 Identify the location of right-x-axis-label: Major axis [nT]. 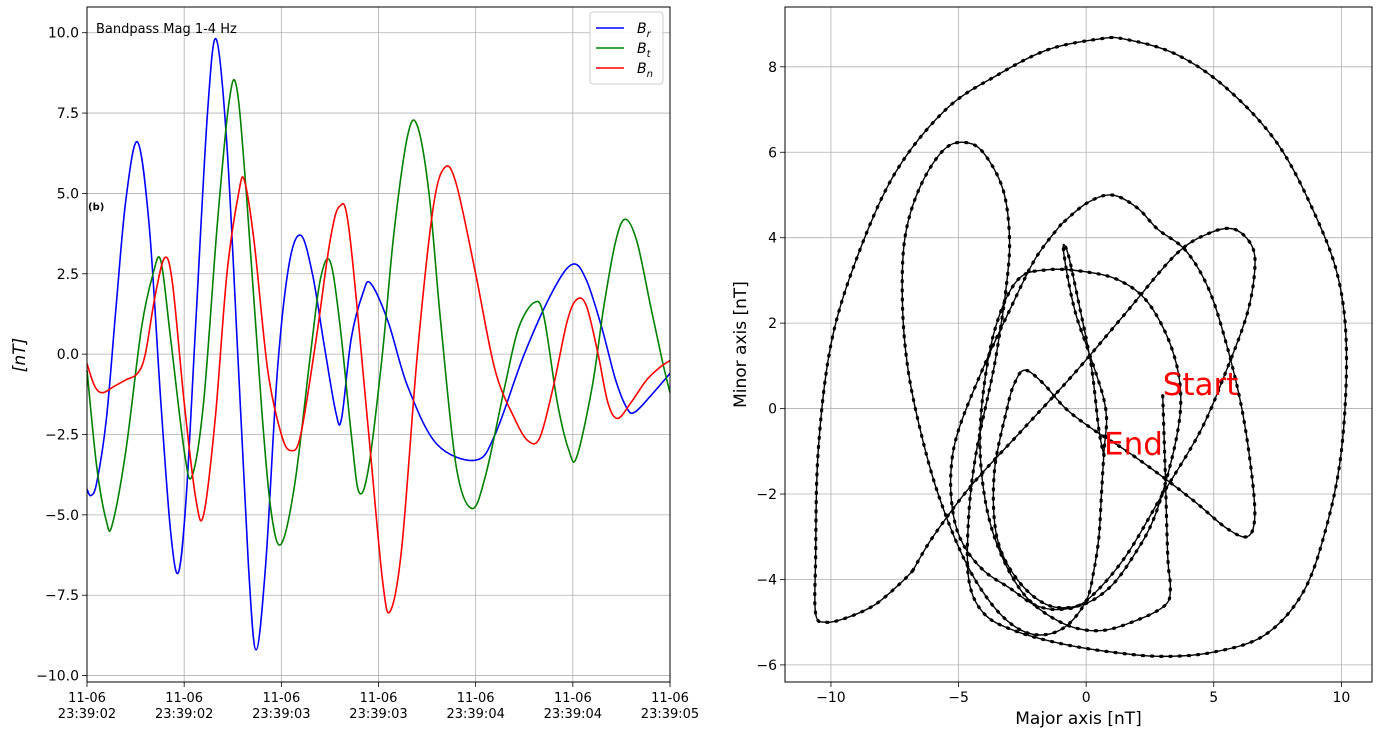
(1078, 719).